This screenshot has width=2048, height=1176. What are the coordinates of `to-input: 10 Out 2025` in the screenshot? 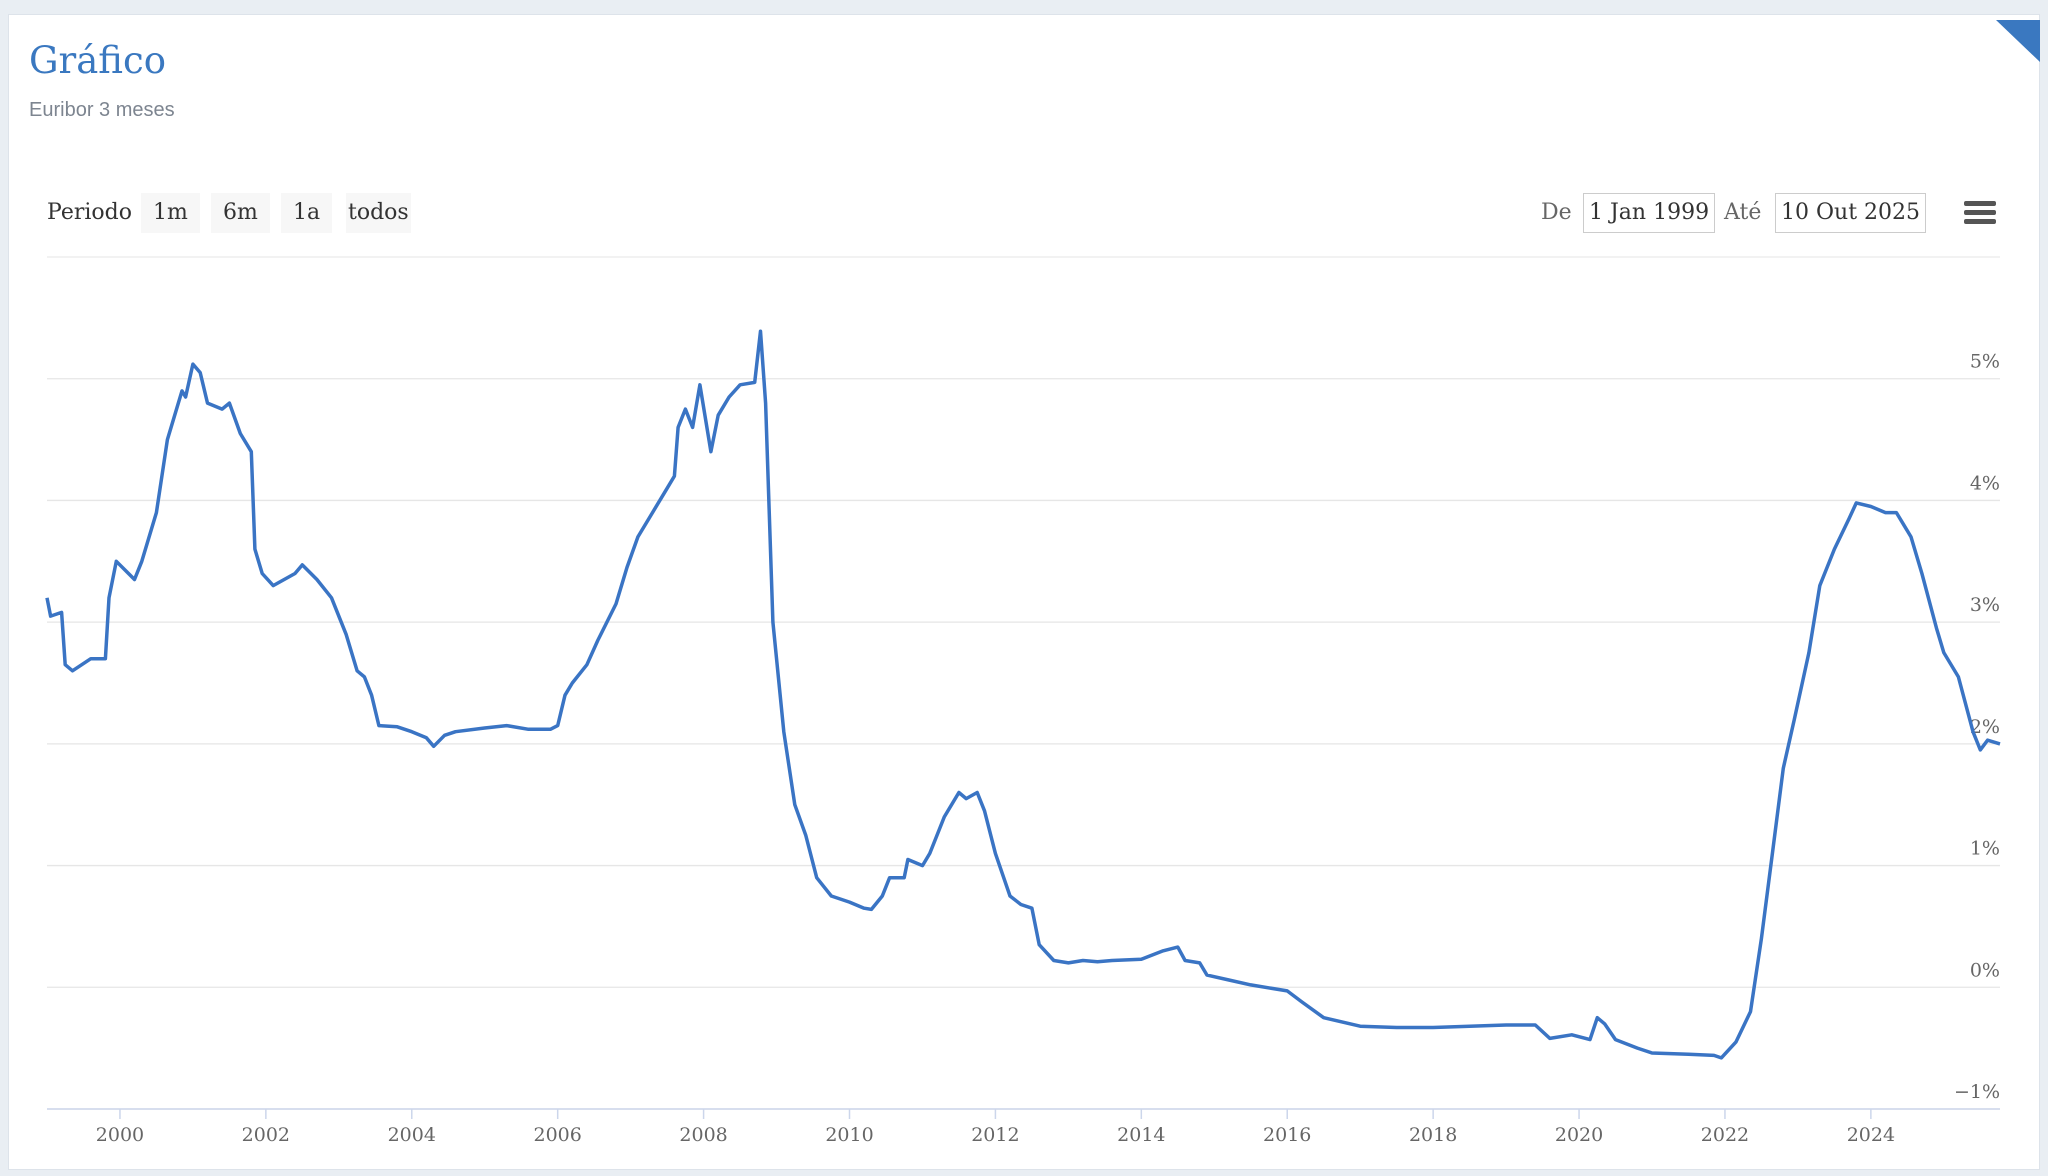 It's located at (1851, 213).